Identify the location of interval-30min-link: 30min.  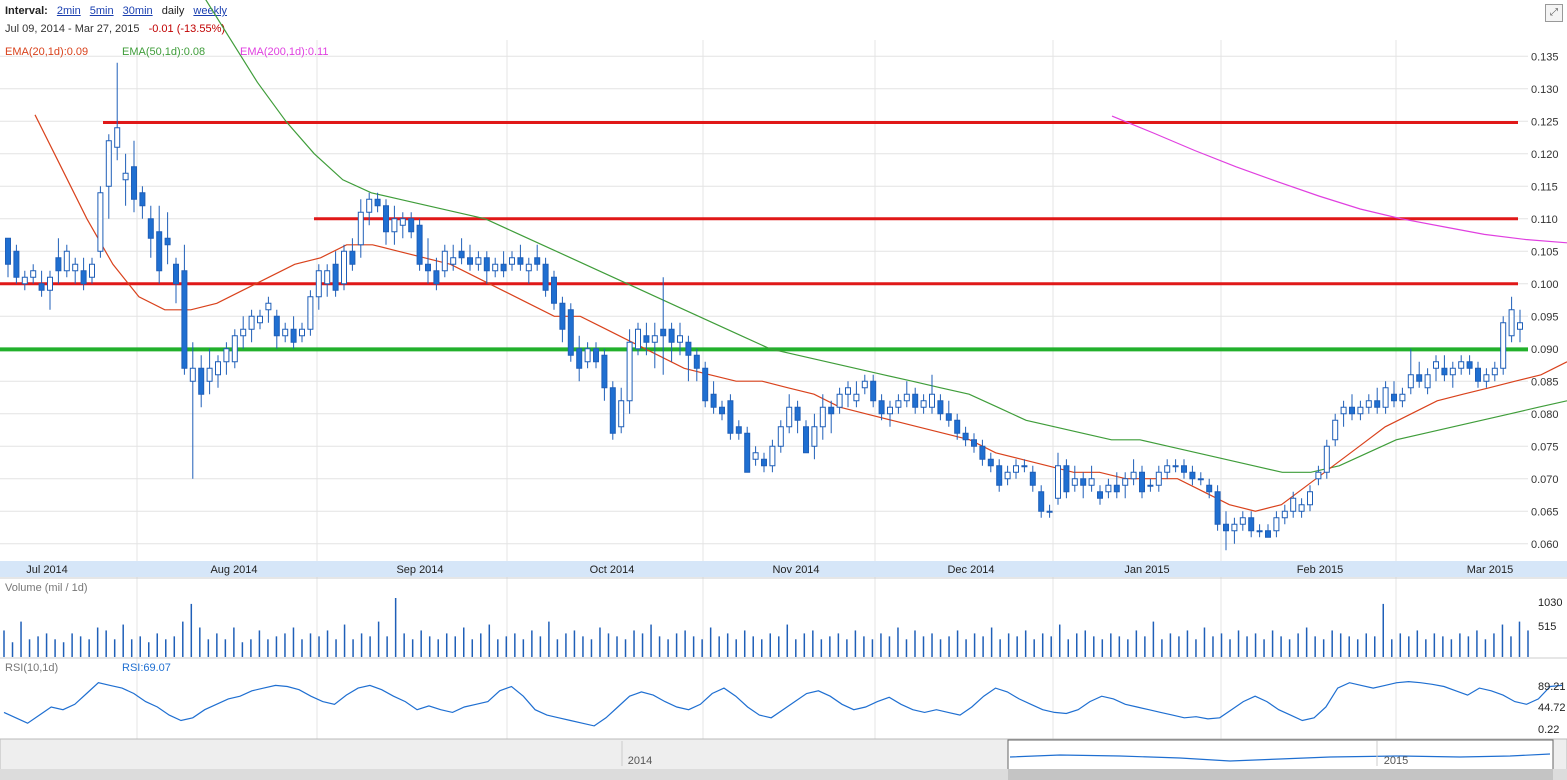
(137, 11).